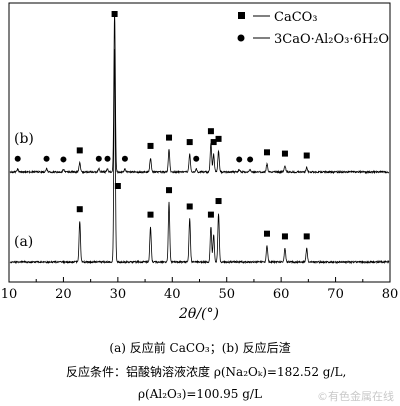 This screenshot has height=406, width=400. What do you see at coordinates (172, 294) in the screenshot?
I see `x-tick-label: 40` at bounding box center [172, 294].